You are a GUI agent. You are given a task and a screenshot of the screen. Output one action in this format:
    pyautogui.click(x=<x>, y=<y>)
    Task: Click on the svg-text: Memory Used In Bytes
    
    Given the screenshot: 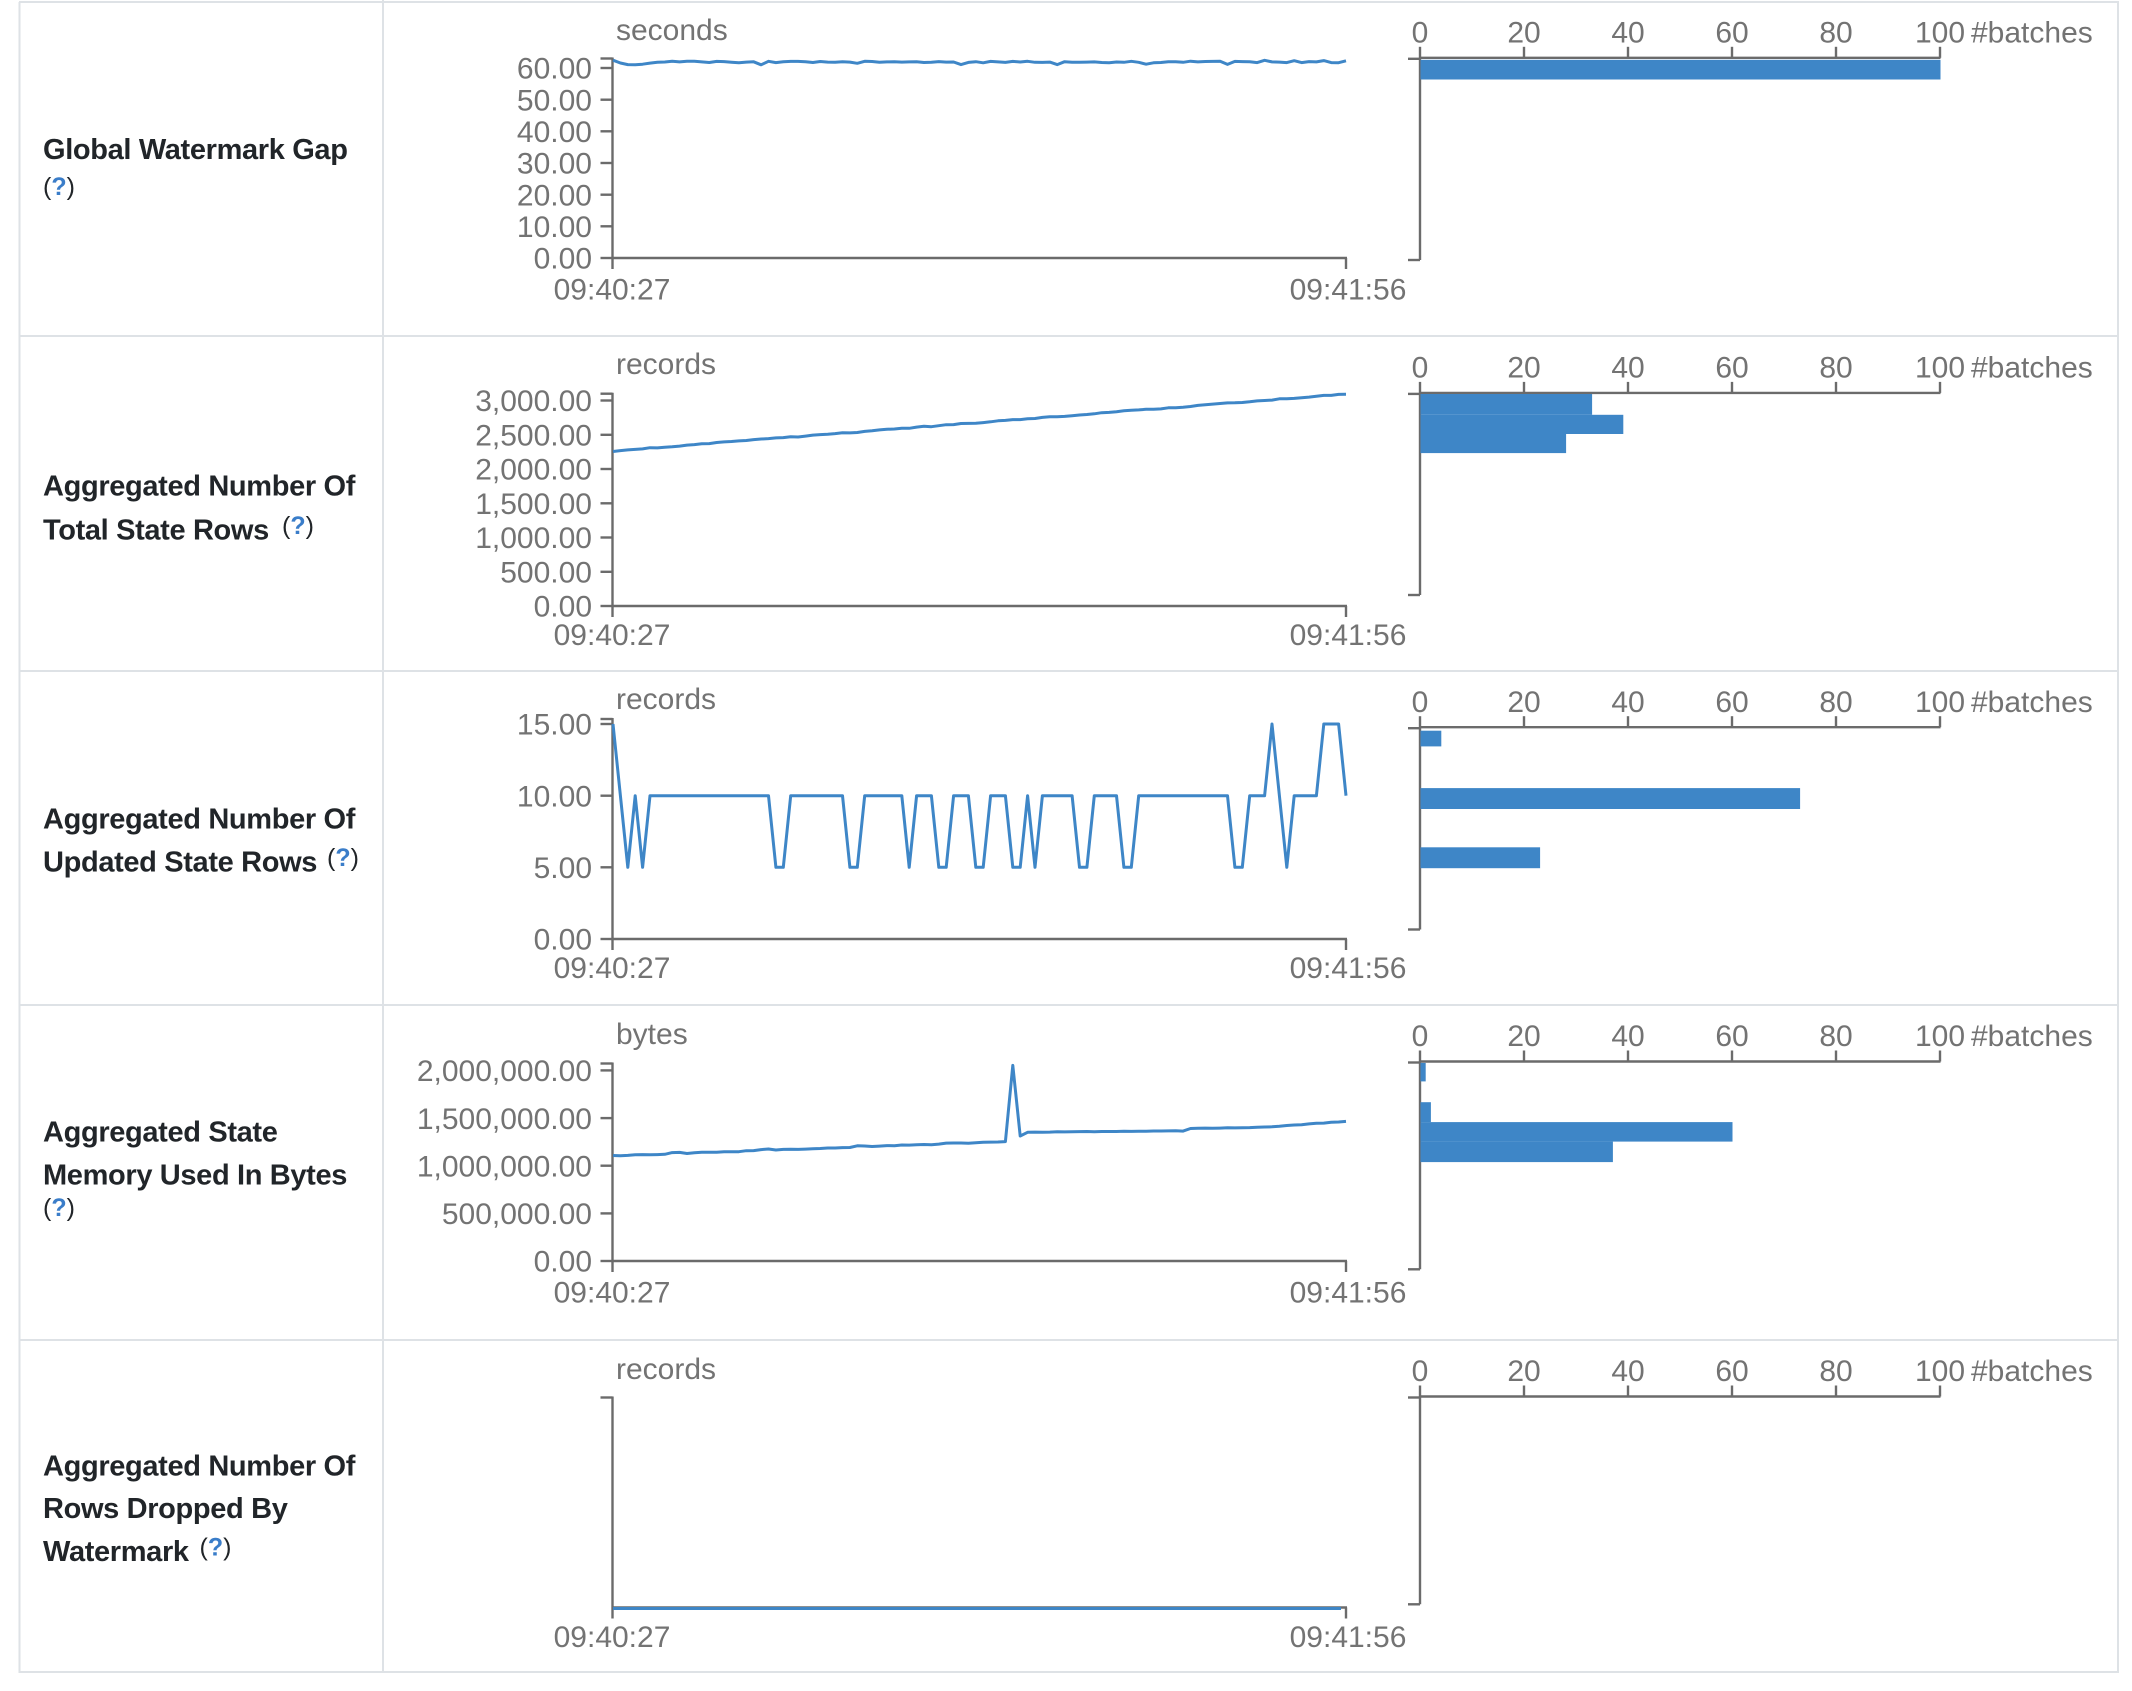 What is the action you would take?
    pyautogui.click(x=195, y=1176)
    